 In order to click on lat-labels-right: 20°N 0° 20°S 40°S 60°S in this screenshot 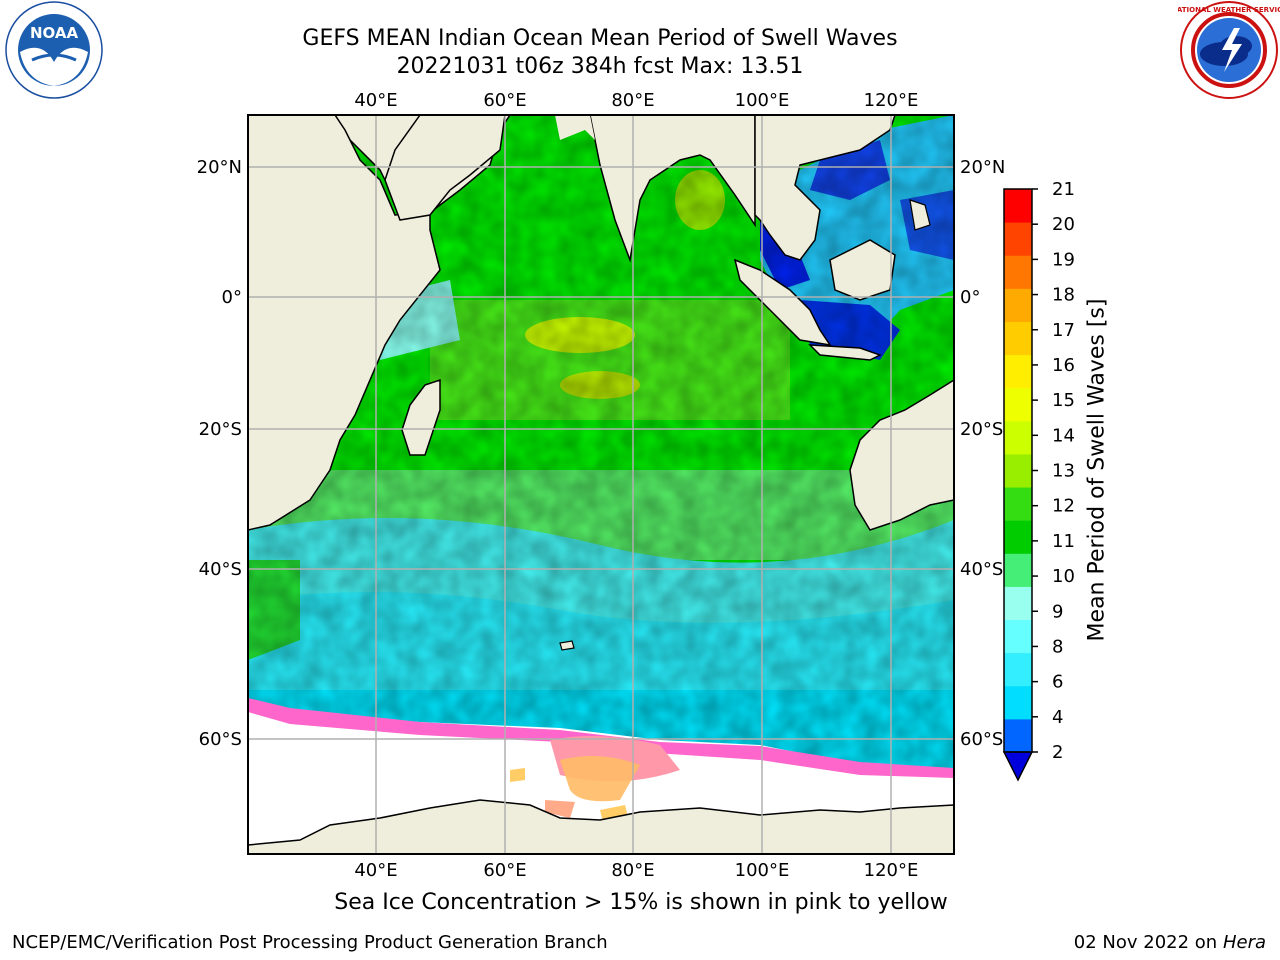, I will do `click(982, 453)`.